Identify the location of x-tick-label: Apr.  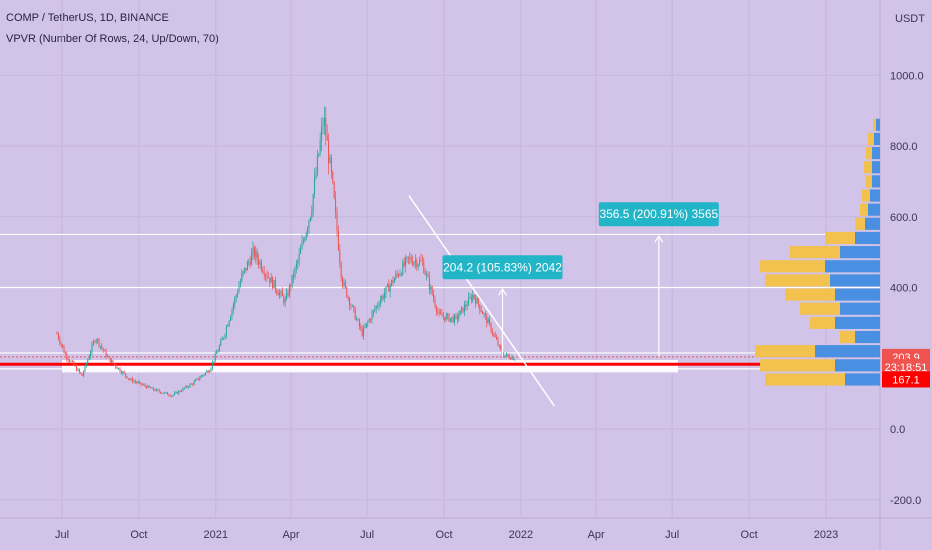
(290, 535).